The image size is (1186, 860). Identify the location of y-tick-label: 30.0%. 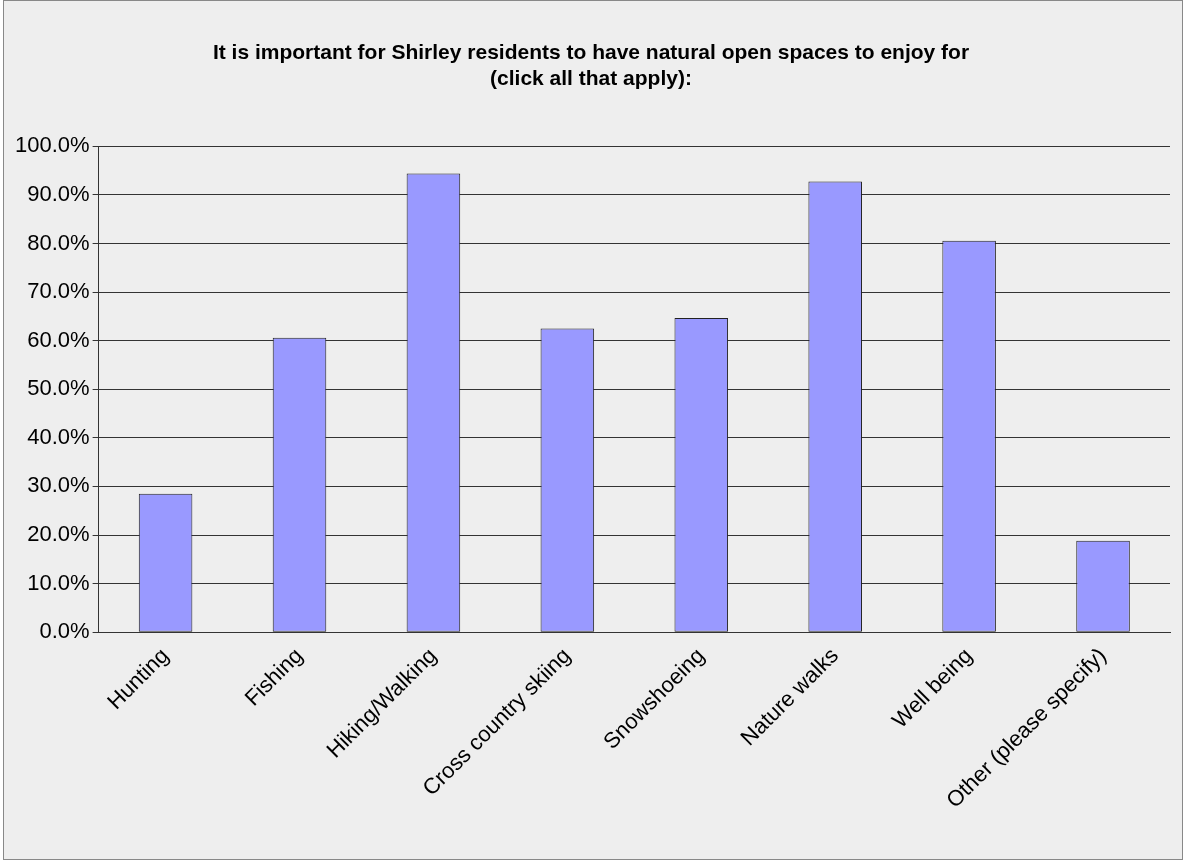
(58, 485).